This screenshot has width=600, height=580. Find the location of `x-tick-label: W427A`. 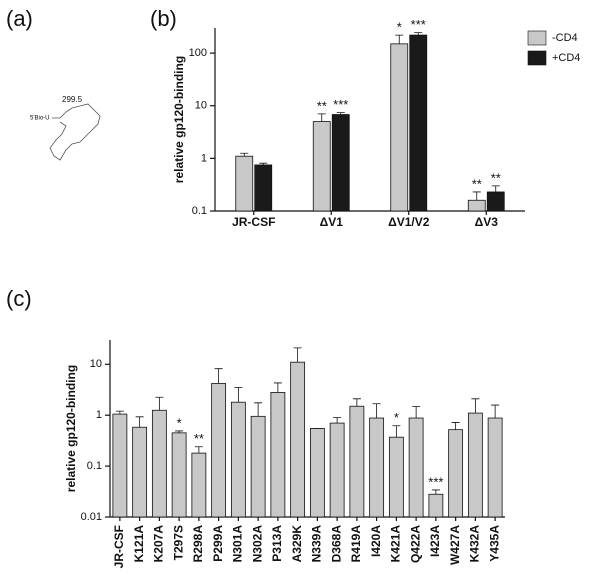

x-tick-label: W427A is located at coordinates (455, 545).